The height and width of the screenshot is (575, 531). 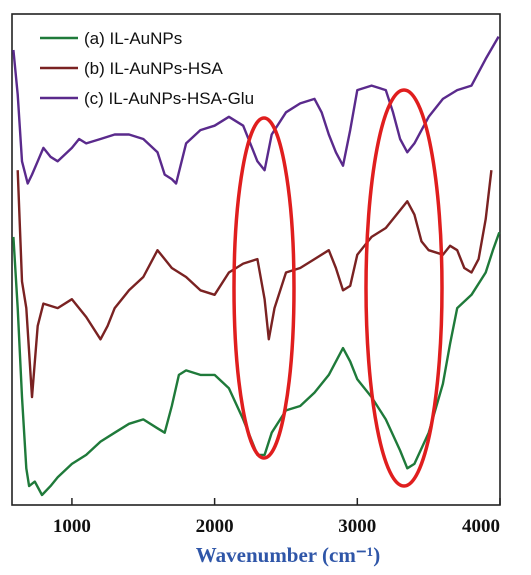 I want to click on x-tick-label-2: 3000, so click(x=357, y=526).